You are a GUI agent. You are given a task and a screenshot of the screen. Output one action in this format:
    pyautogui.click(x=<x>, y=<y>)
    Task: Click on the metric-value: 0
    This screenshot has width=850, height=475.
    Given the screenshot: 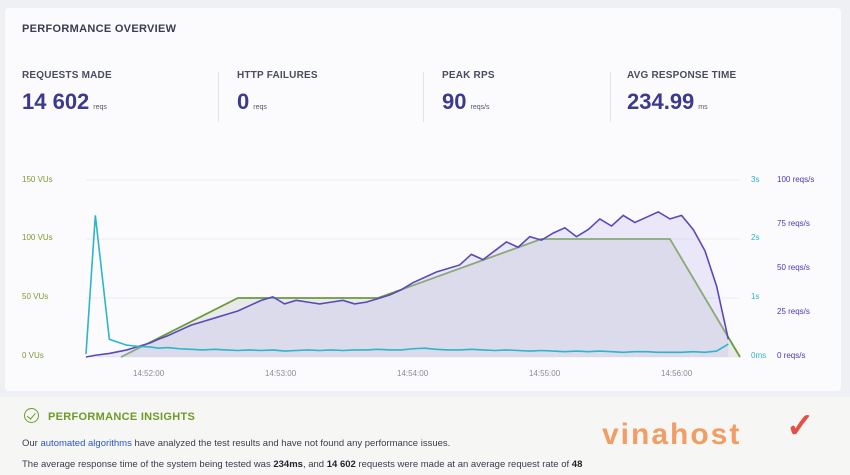 What is the action you would take?
    pyautogui.click(x=243, y=101)
    